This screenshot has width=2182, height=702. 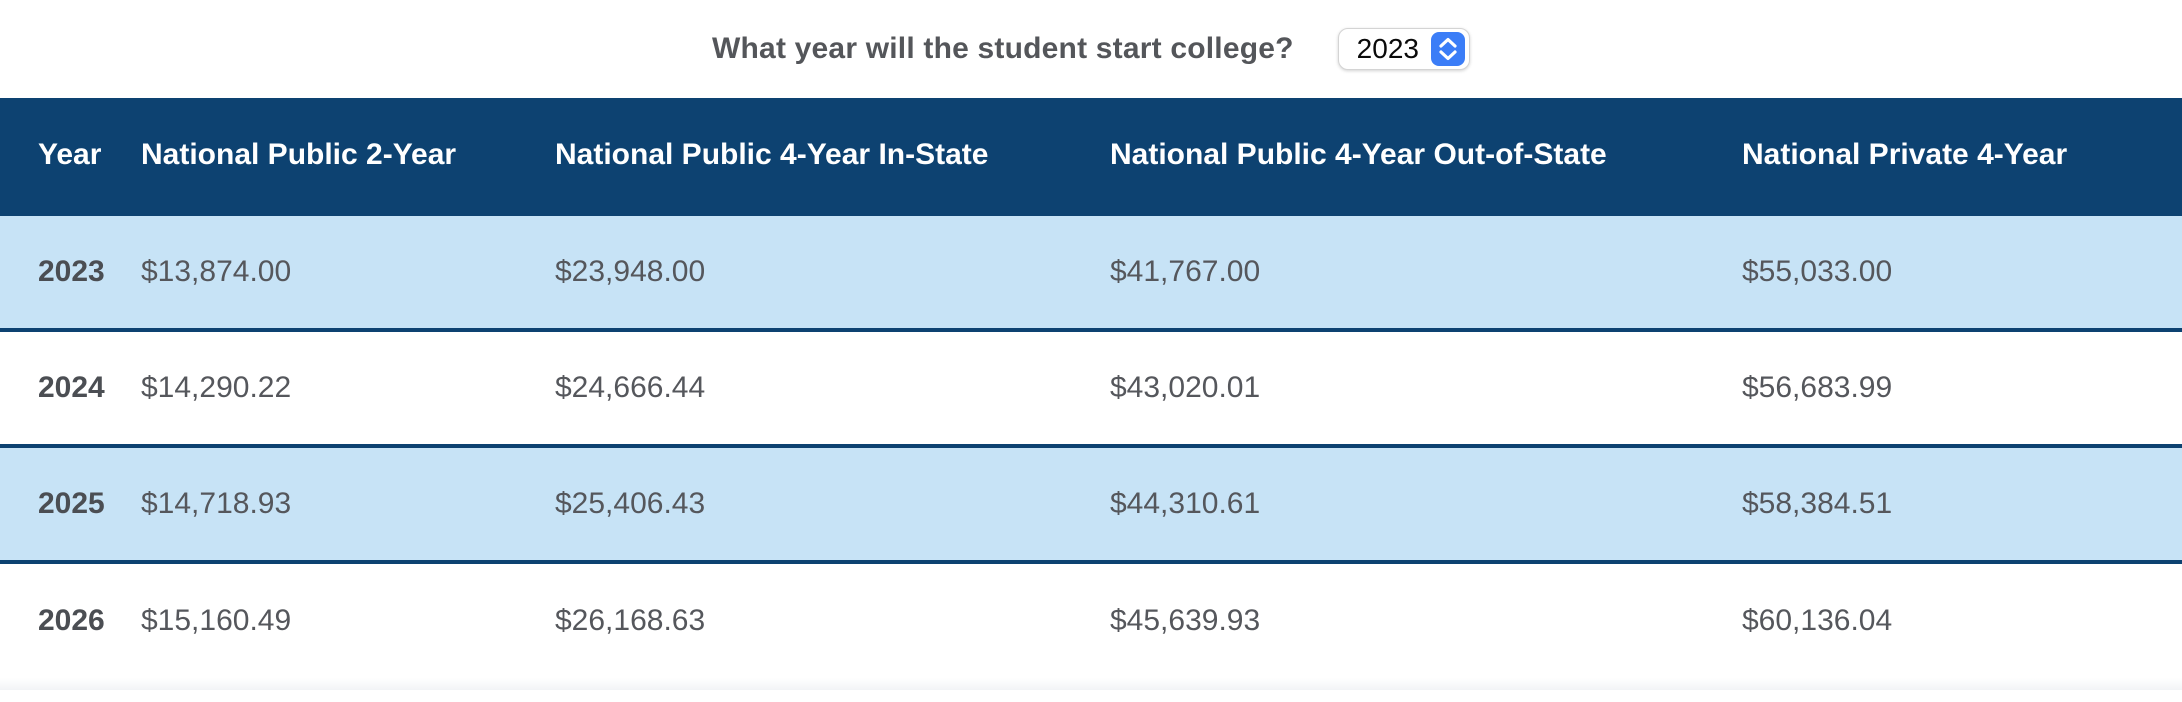 What do you see at coordinates (1185, 503) in the screenshot?
I see `cost-cell: $44,310.61` at bounding box center [1185, 503].